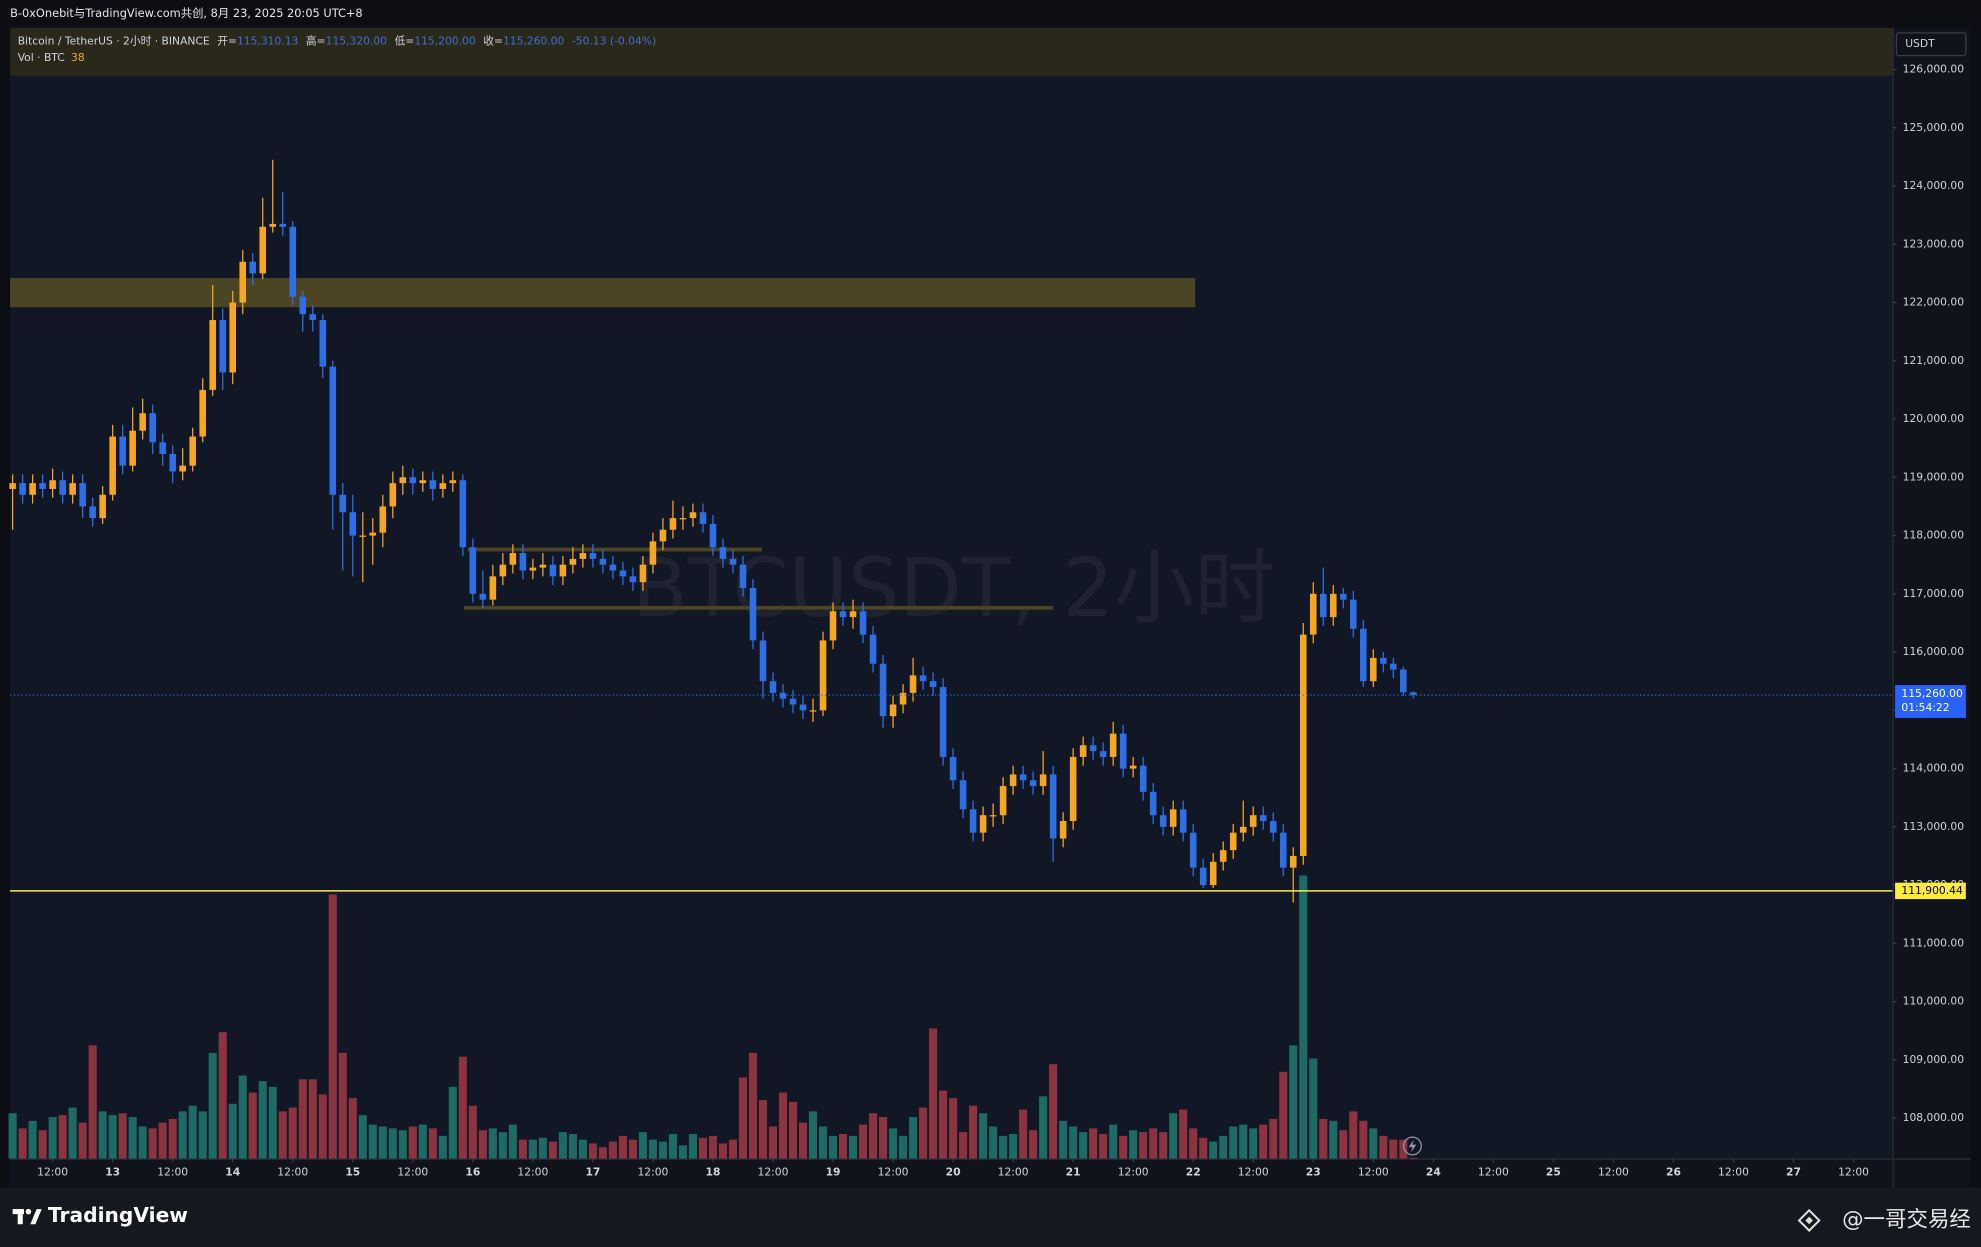 Image resolution: width=1981 pixels, height=1247 pixels. Describe the element at coordinates (1934, 185) in the screenshot. I see `y-tick-label: 124,000.00` at that location.